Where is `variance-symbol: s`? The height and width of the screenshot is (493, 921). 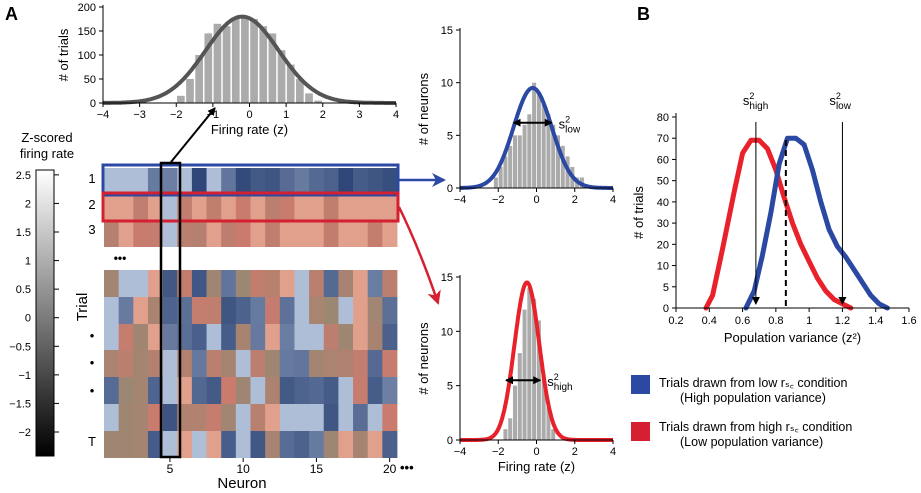 variance-symbol: s is located at coordinates (832, 100).